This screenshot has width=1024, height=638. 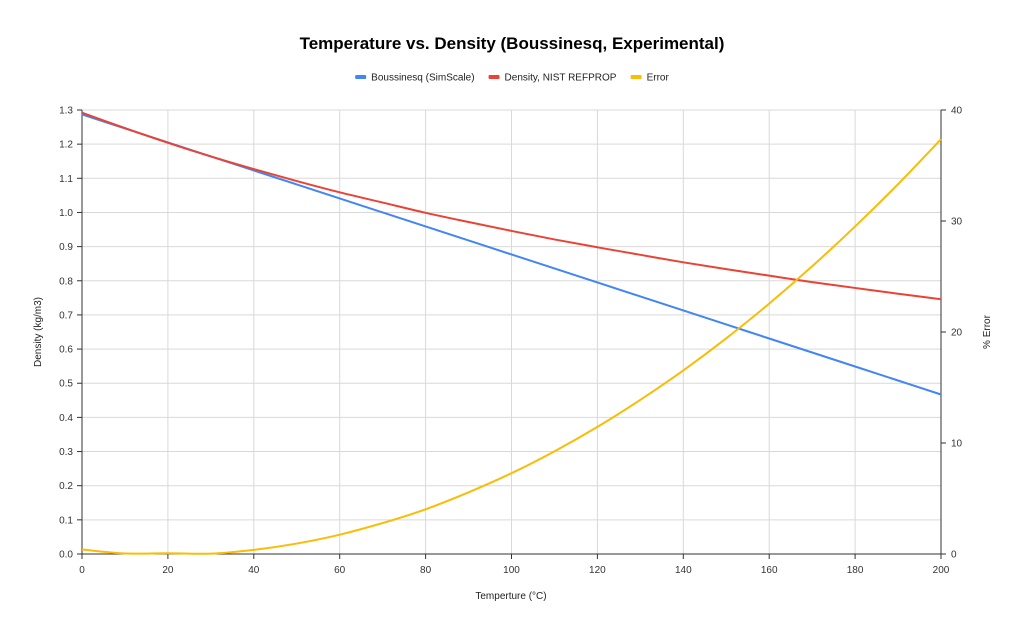 I want to click on x-tick-label: 160, so click(x=769, y=570).